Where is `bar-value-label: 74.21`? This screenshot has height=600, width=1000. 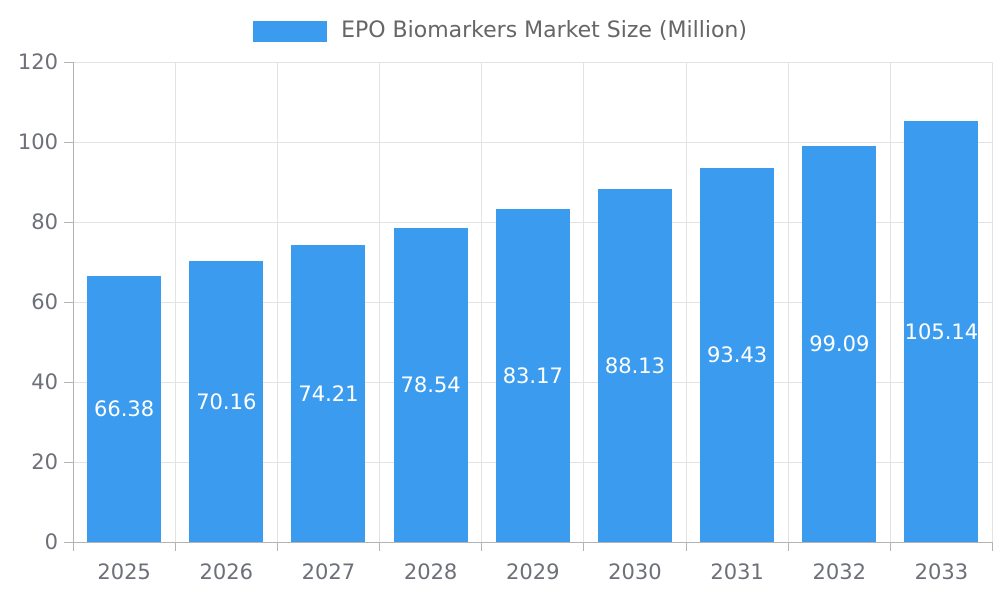
bar-value-label: 74.21 is located at coordinates (328, 393).